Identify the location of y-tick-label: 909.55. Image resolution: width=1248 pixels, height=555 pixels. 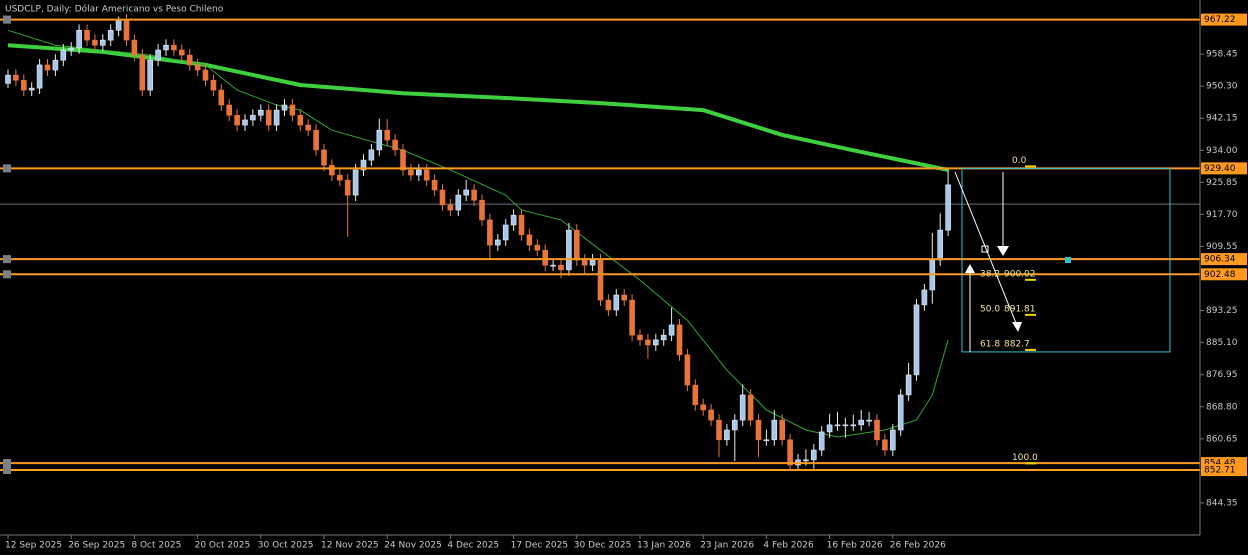
(1222, 247).